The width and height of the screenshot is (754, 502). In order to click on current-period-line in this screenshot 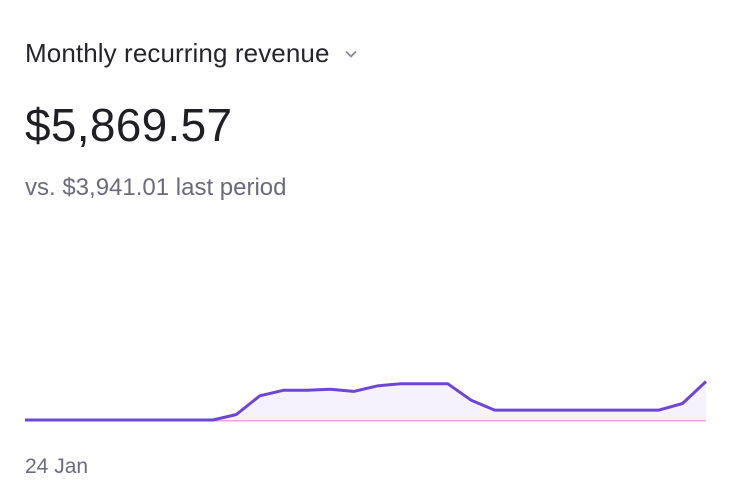, I will do `click(366, 401)`.